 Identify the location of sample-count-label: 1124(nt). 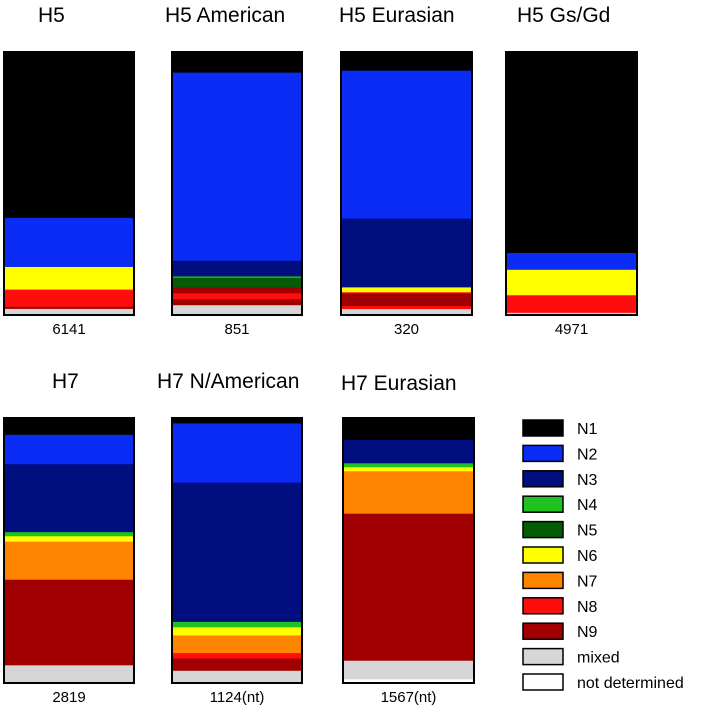
(237, 697).